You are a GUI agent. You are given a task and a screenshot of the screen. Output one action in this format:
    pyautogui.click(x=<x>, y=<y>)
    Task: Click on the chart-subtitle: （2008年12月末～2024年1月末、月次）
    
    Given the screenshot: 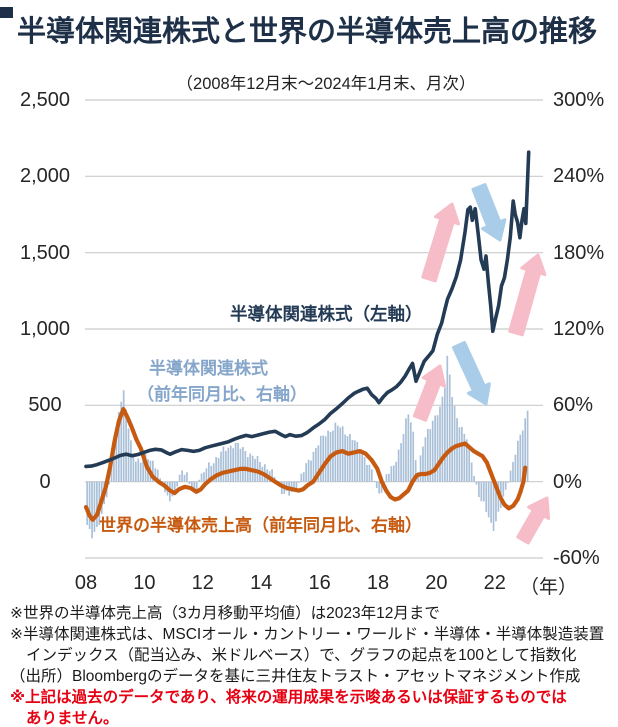 What is the action you would take?
    pyautogui.click(x=326, y=84)
    